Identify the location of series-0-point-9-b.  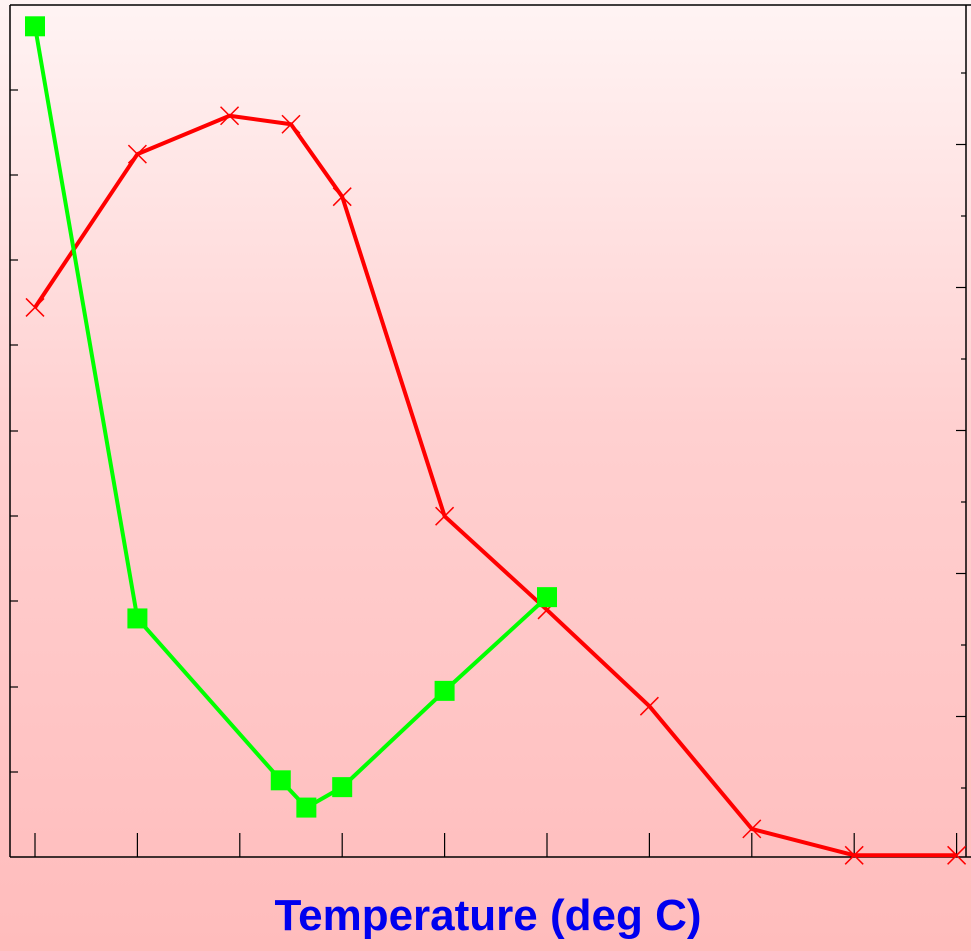
(854, 855).